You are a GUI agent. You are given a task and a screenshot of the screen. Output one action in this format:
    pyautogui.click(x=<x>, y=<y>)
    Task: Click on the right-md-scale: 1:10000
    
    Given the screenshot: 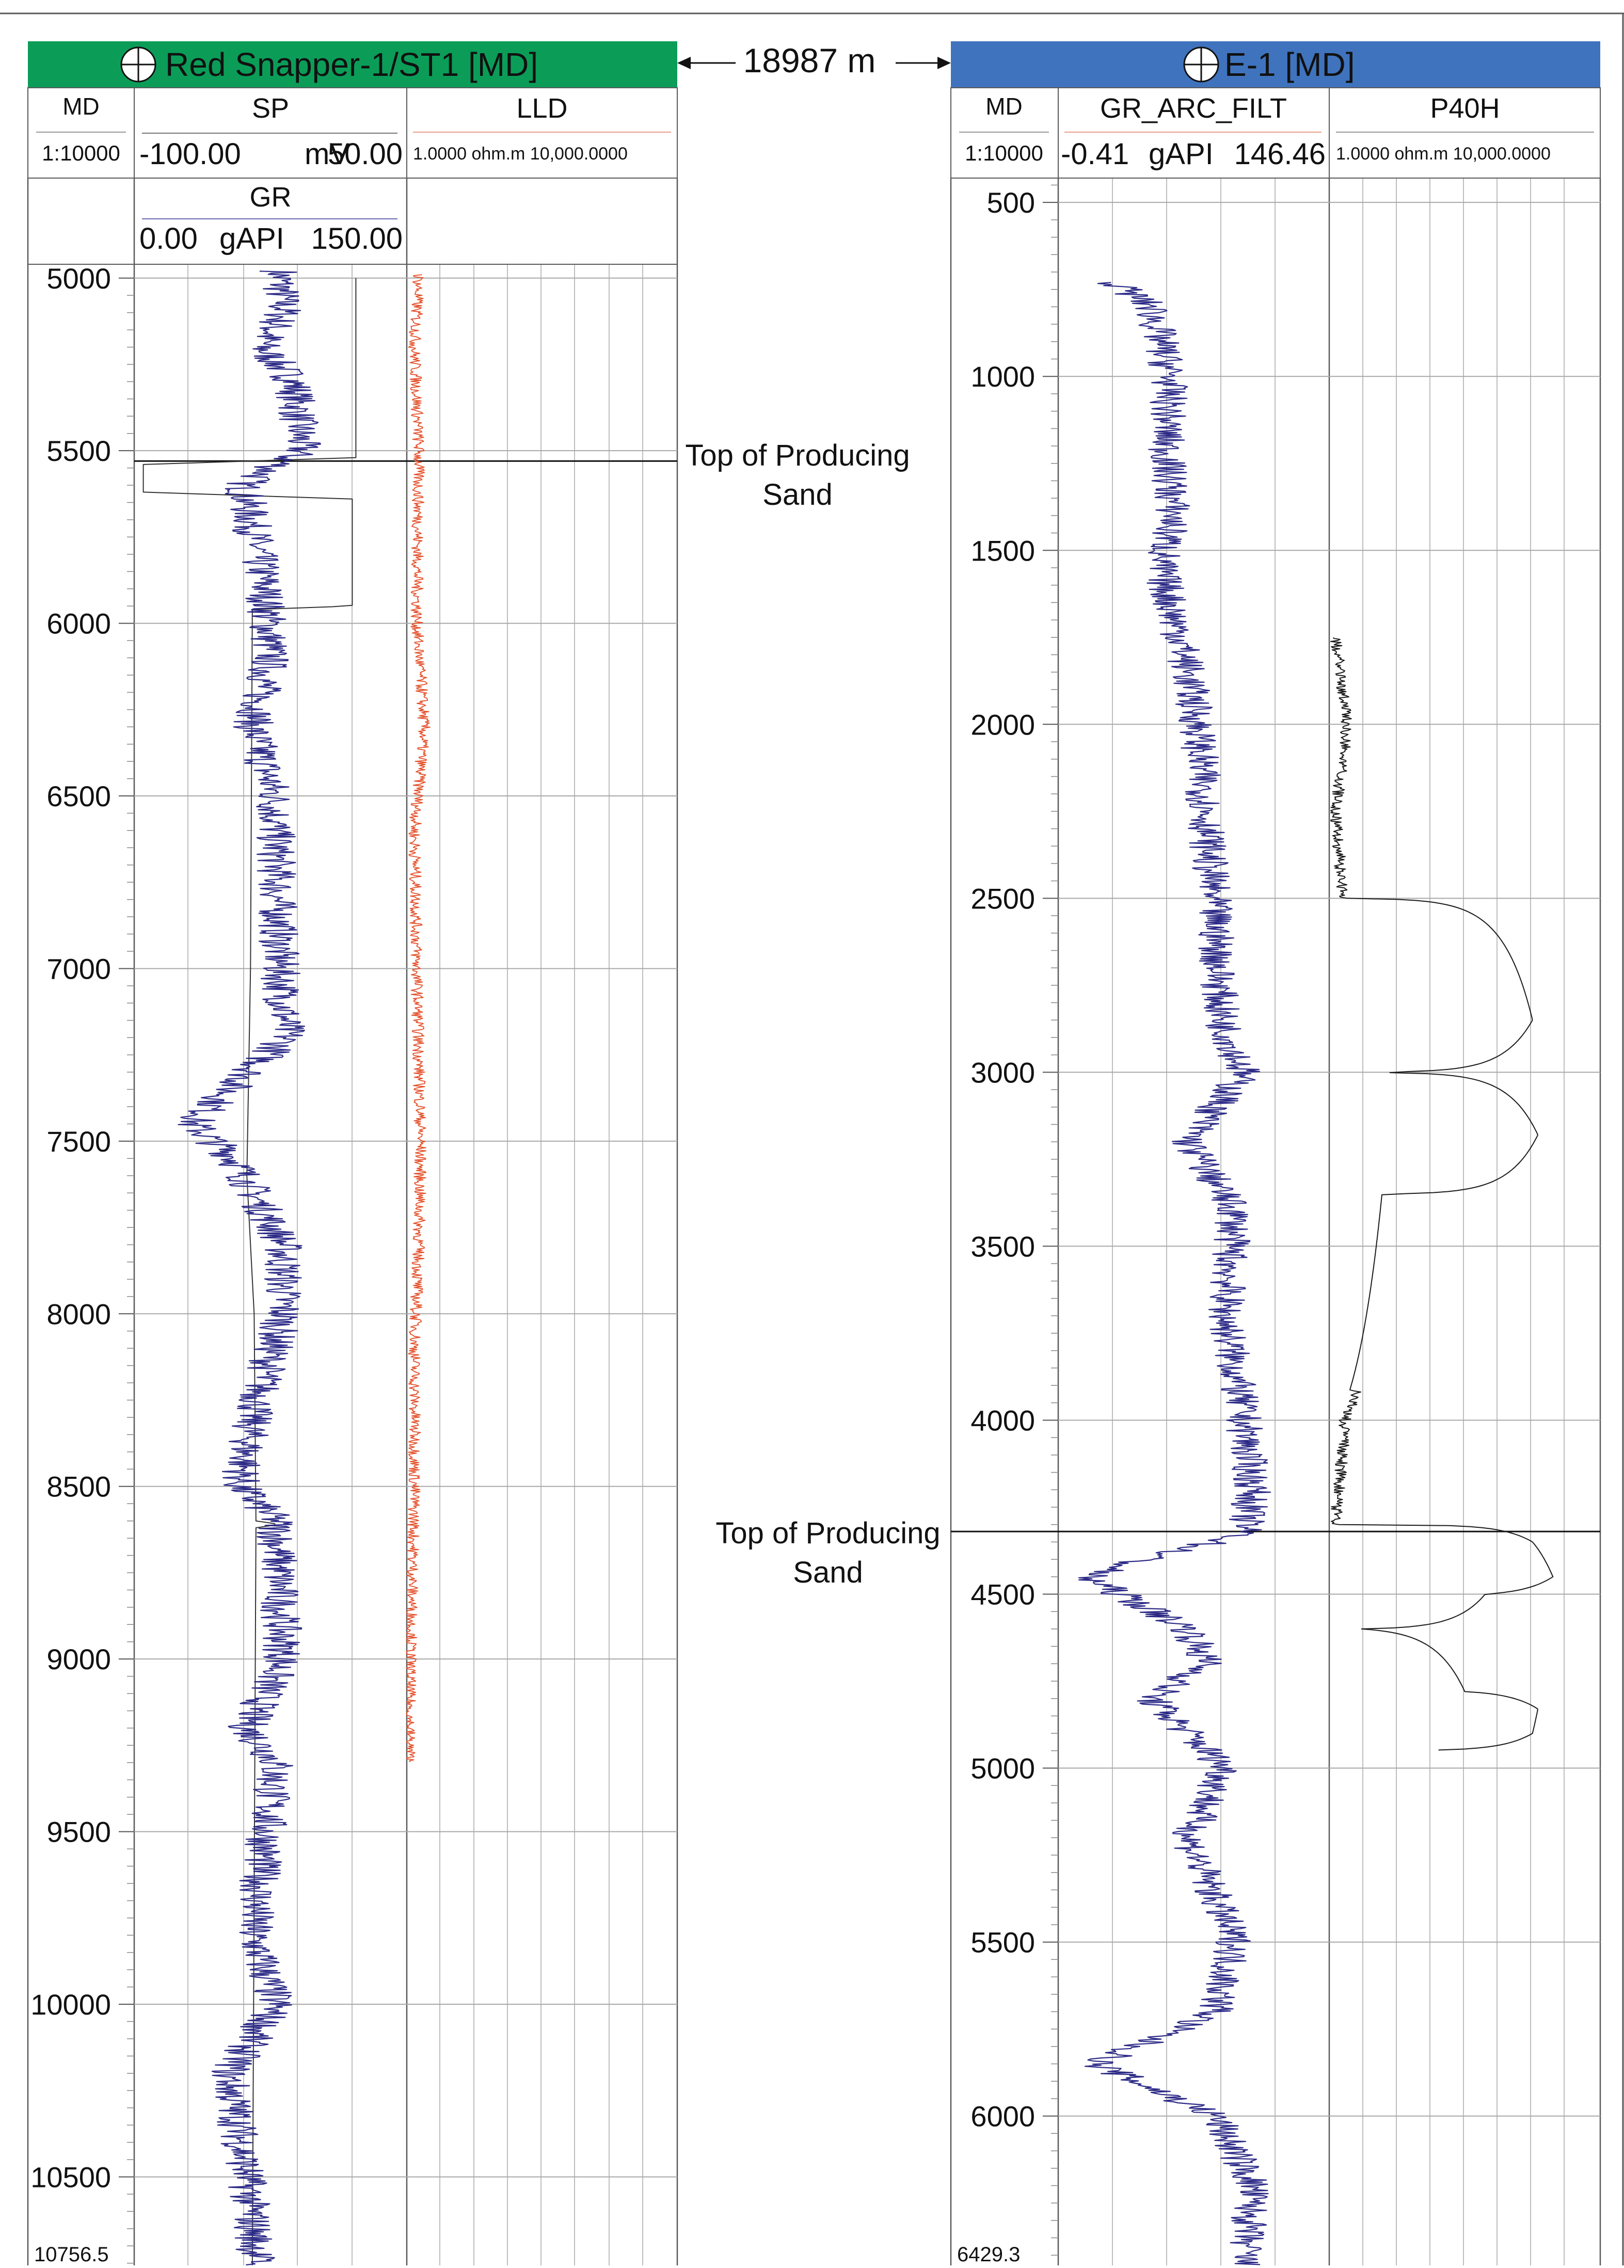 What is the action you would take?
    pyautogui.click(x=1004, y=153)
    